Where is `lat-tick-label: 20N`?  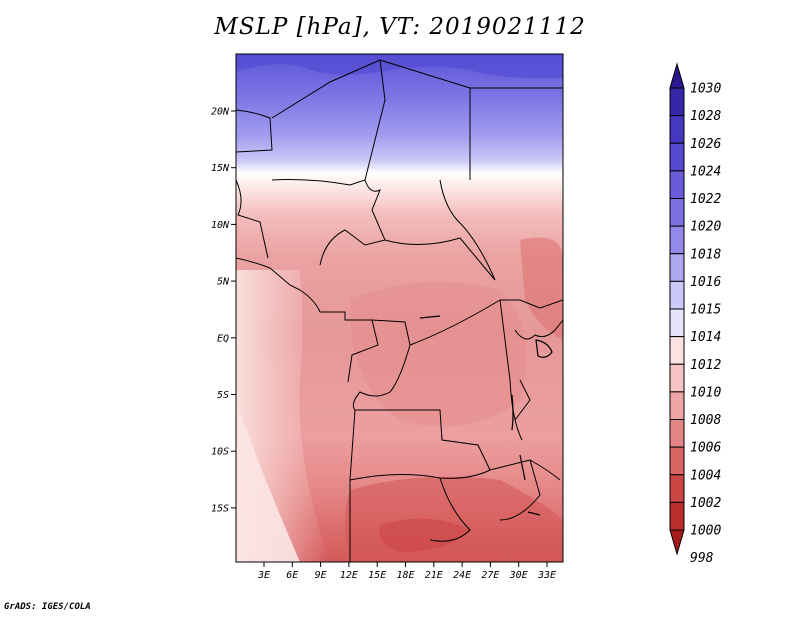 lat-tick-label: 20N is located at coordinates (220, 112).